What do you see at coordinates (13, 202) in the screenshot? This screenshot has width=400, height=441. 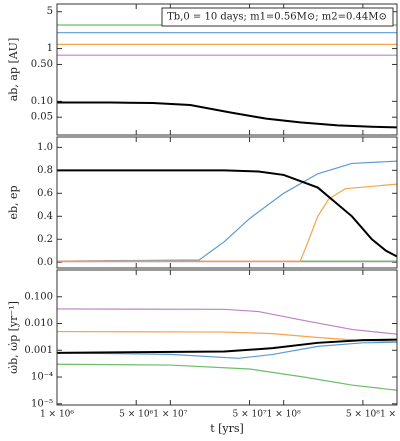 I see `y-axis-label: eb, ep` at bounding box center [13, 202].